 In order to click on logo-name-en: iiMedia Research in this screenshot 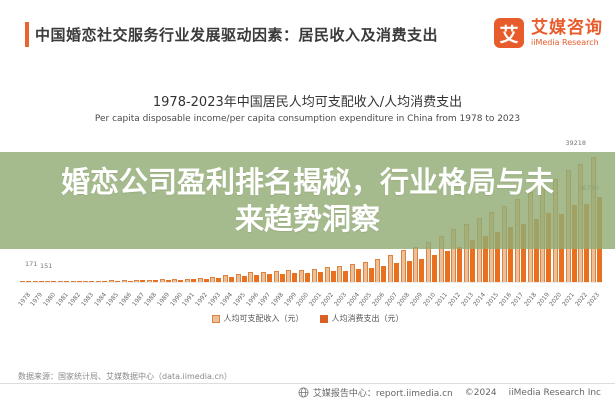, I will do `click(565, 42)`.